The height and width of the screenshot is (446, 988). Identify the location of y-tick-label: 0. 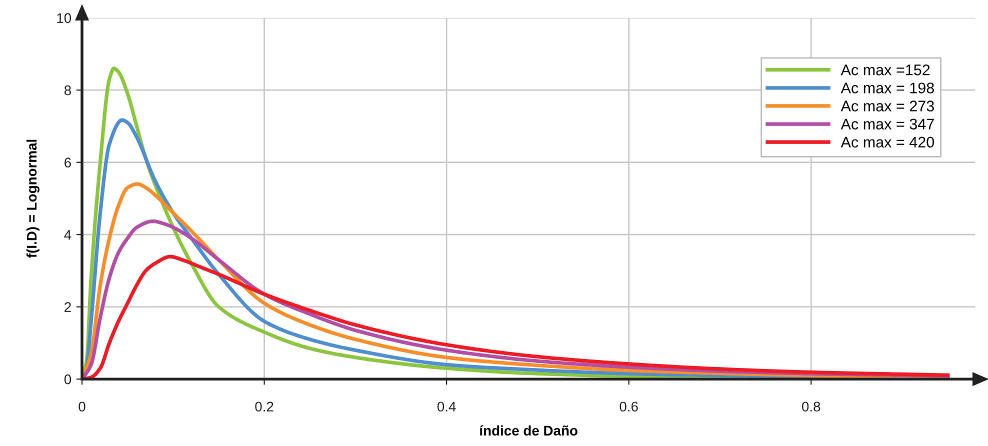
(68, 379).